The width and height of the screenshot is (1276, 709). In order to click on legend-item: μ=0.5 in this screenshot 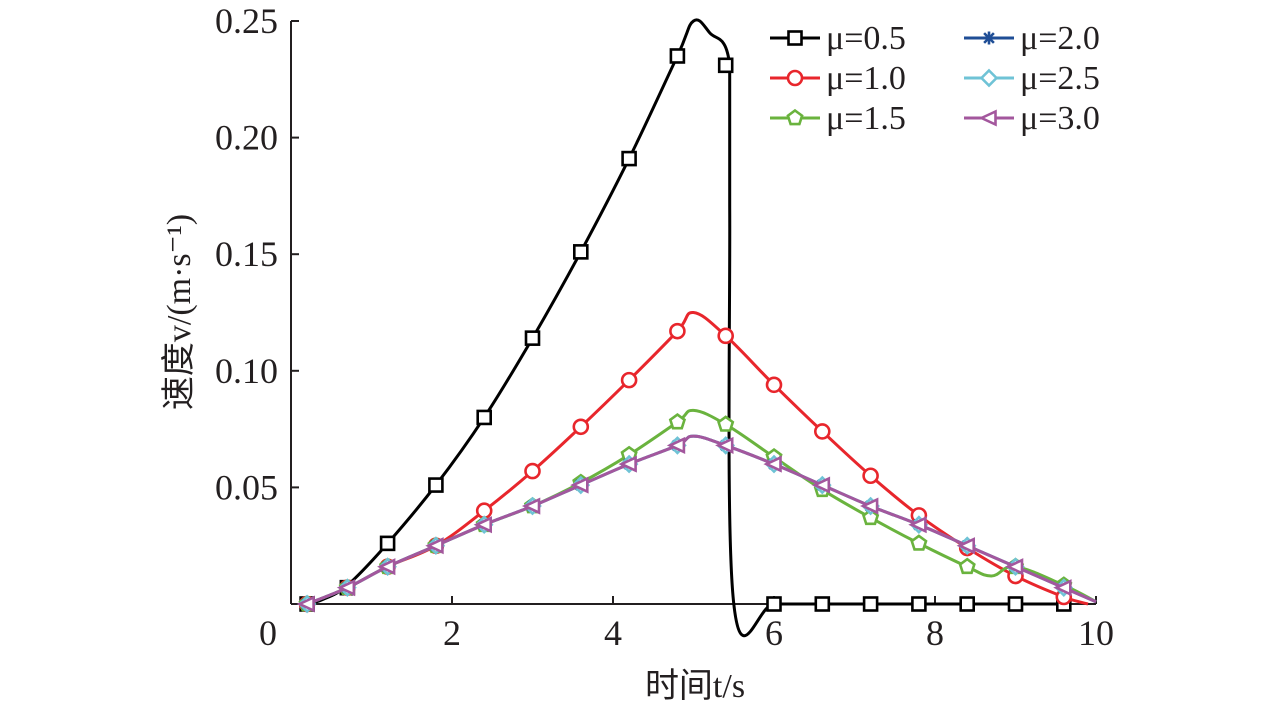, I will do `click(838, 38)`.